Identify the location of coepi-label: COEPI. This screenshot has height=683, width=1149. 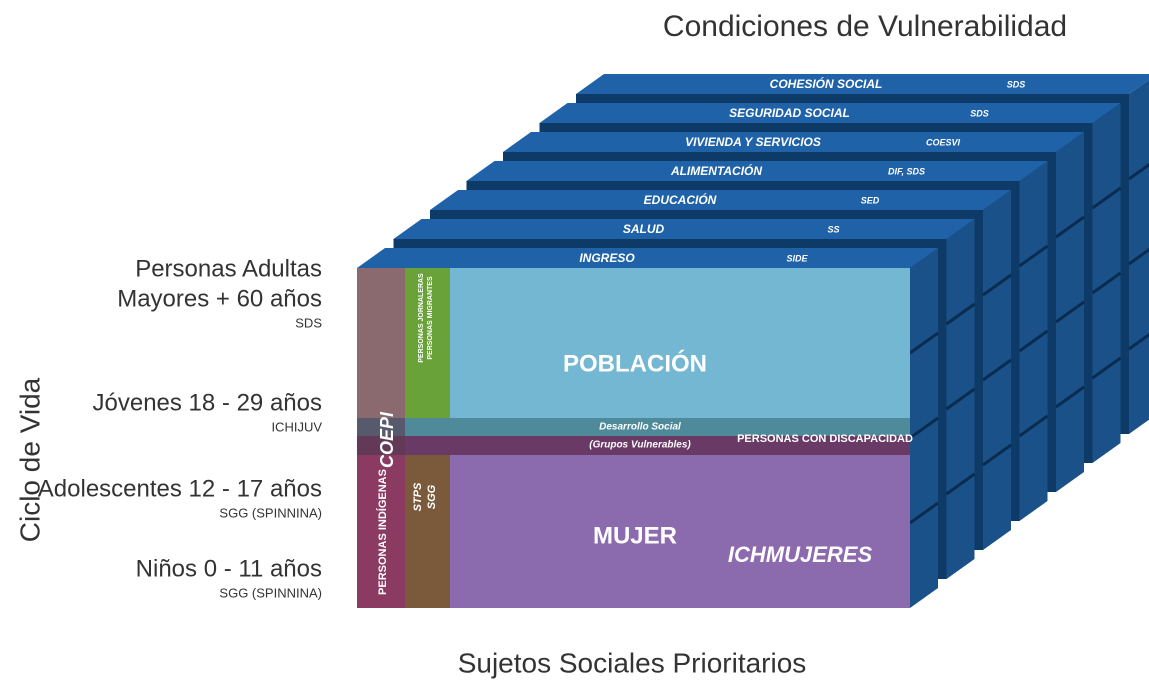
(387, 439).